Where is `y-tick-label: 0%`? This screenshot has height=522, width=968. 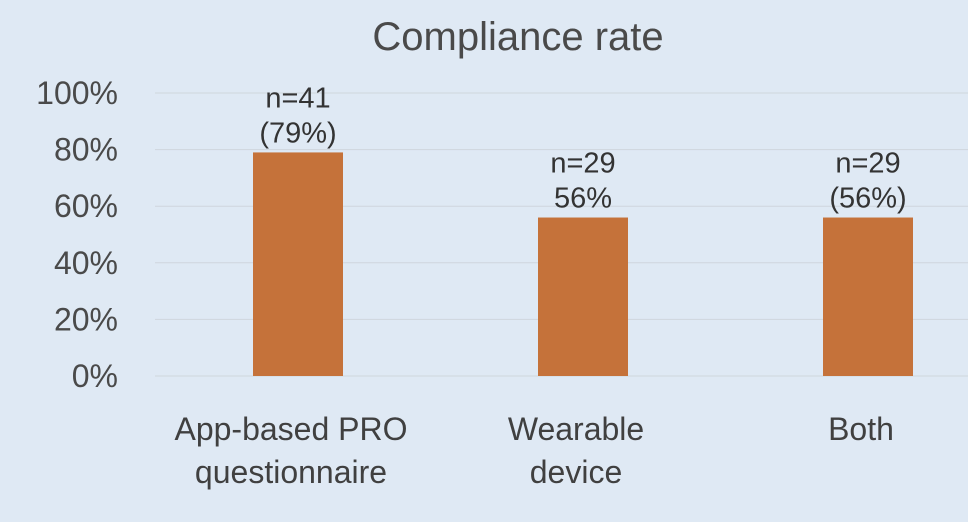 y-tick-label: 0% is located at coordinates (95, 376).